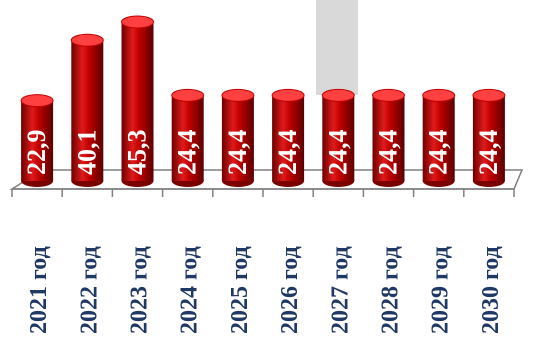 The height and width of the screenshot is (339, 548). I want to click on data-label: 22,9, so click(36, 153).